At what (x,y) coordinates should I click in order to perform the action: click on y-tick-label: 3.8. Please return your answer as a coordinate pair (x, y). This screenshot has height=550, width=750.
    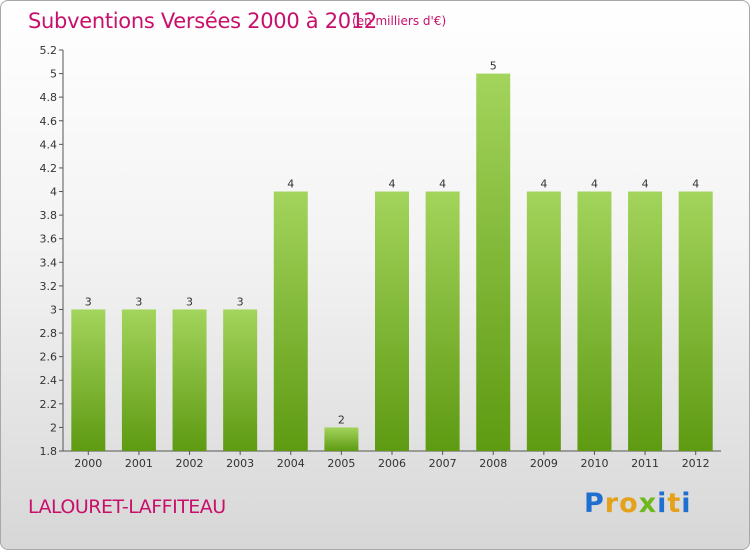
    Looking at the image, I should click on (49, 215).